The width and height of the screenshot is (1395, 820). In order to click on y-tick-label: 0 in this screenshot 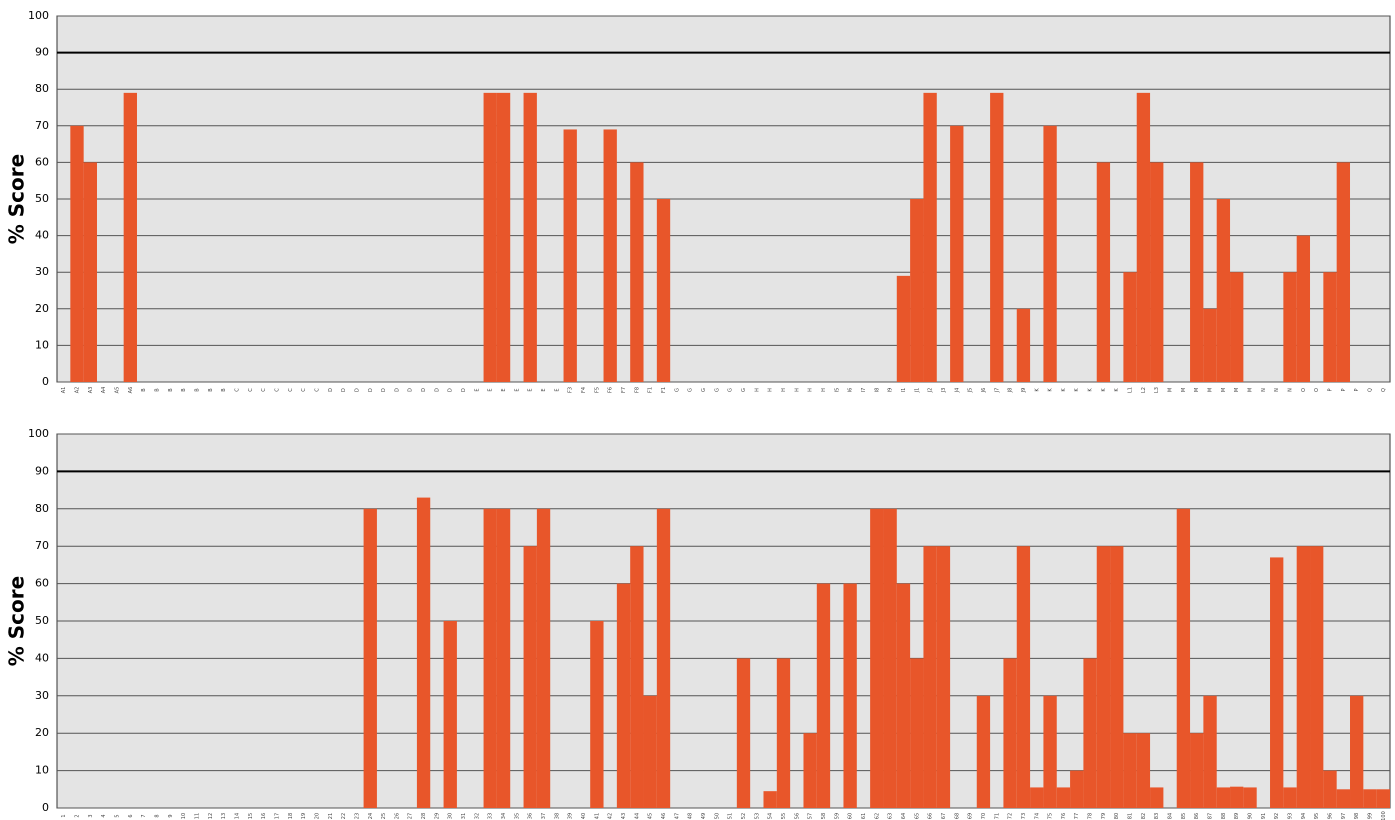, I will do `click(45, 381)`.